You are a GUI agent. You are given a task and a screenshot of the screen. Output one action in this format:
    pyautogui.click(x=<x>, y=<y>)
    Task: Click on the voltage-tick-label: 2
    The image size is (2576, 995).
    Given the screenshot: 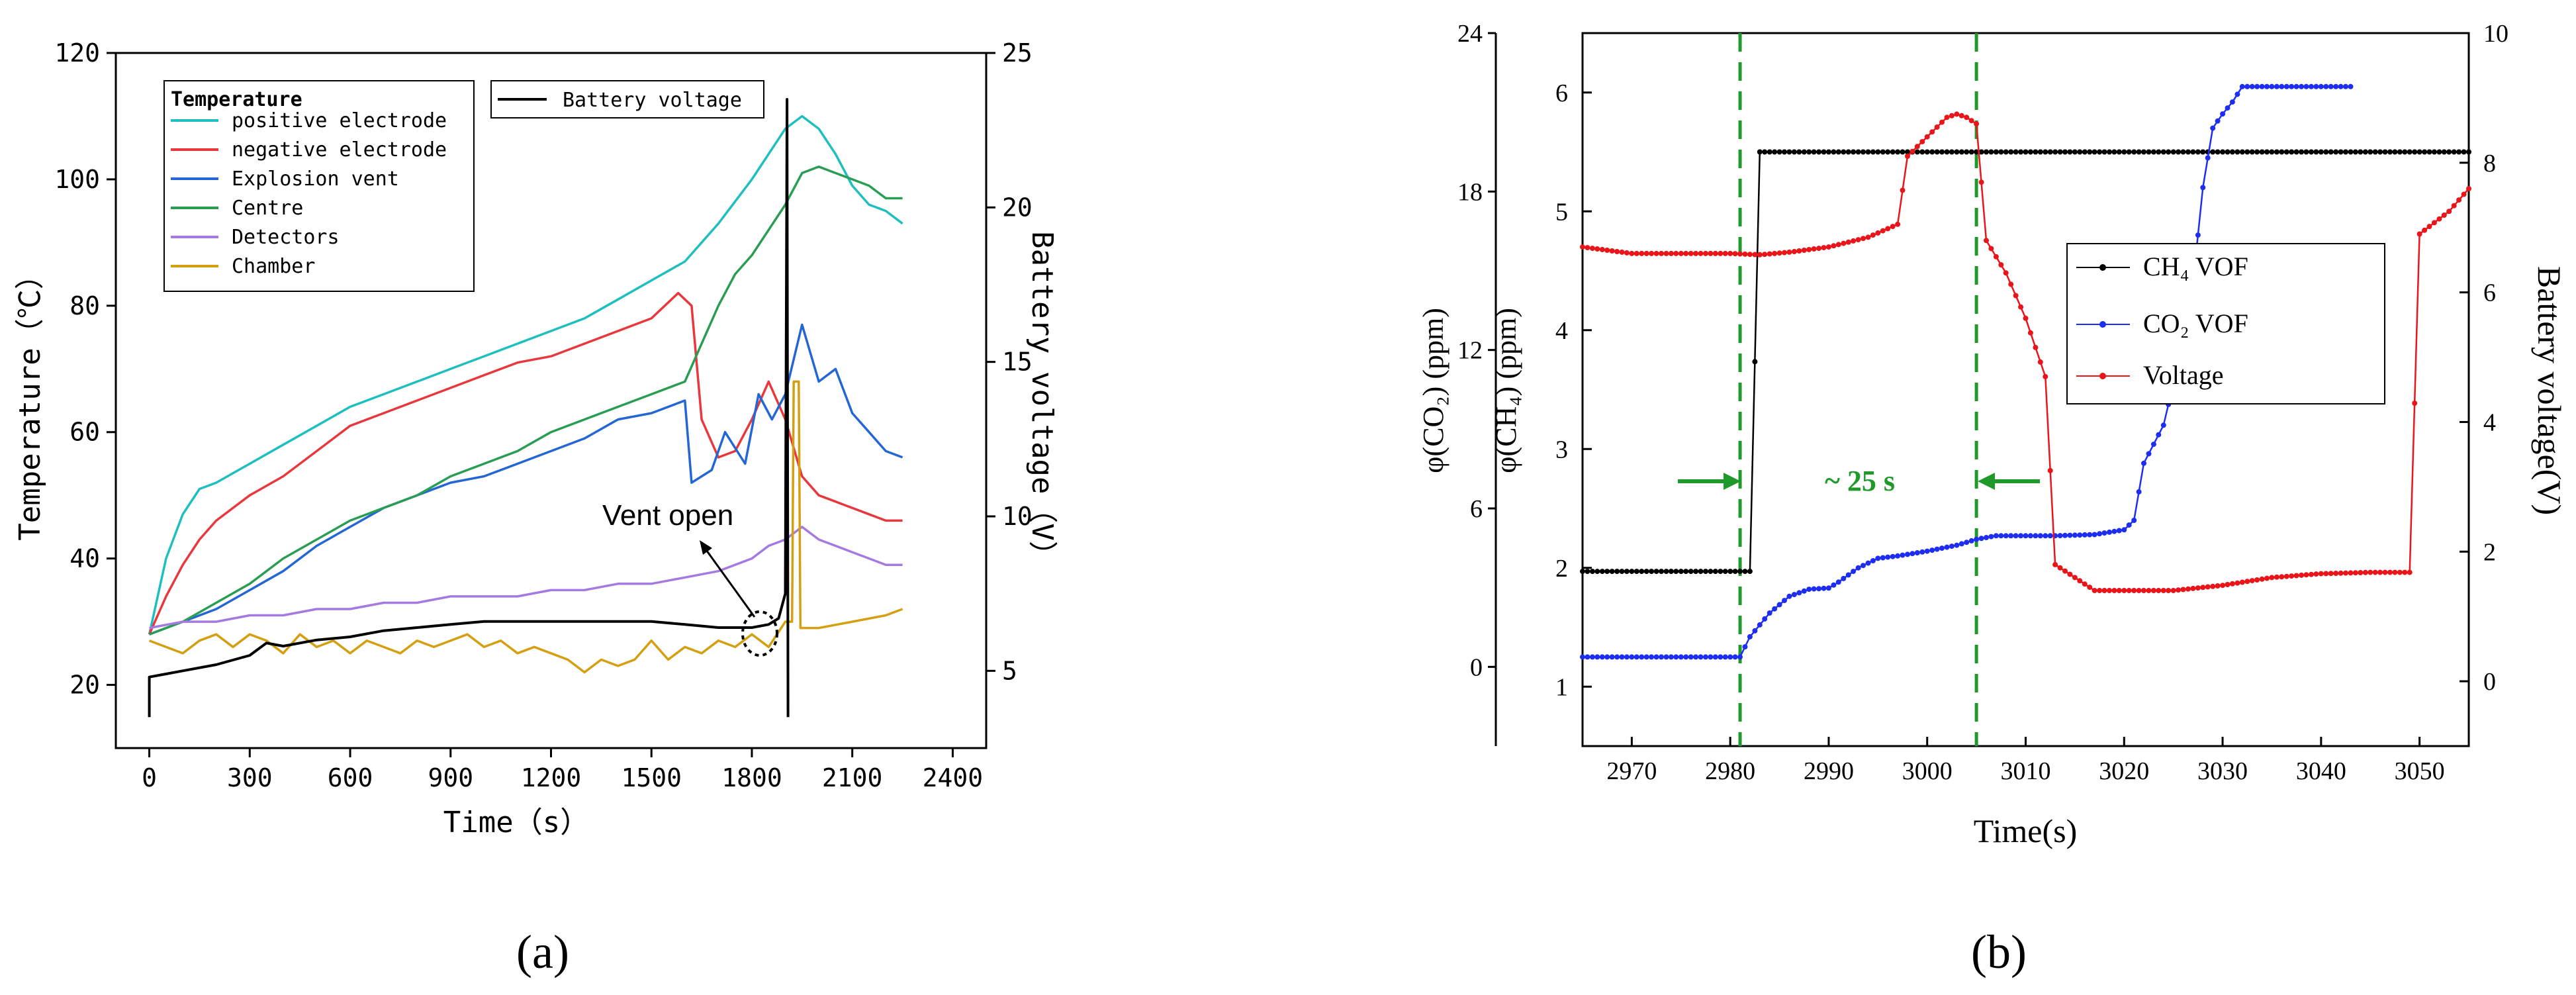 What is the action you would take?
    pyautogui.click(x=2489, y=552)
    